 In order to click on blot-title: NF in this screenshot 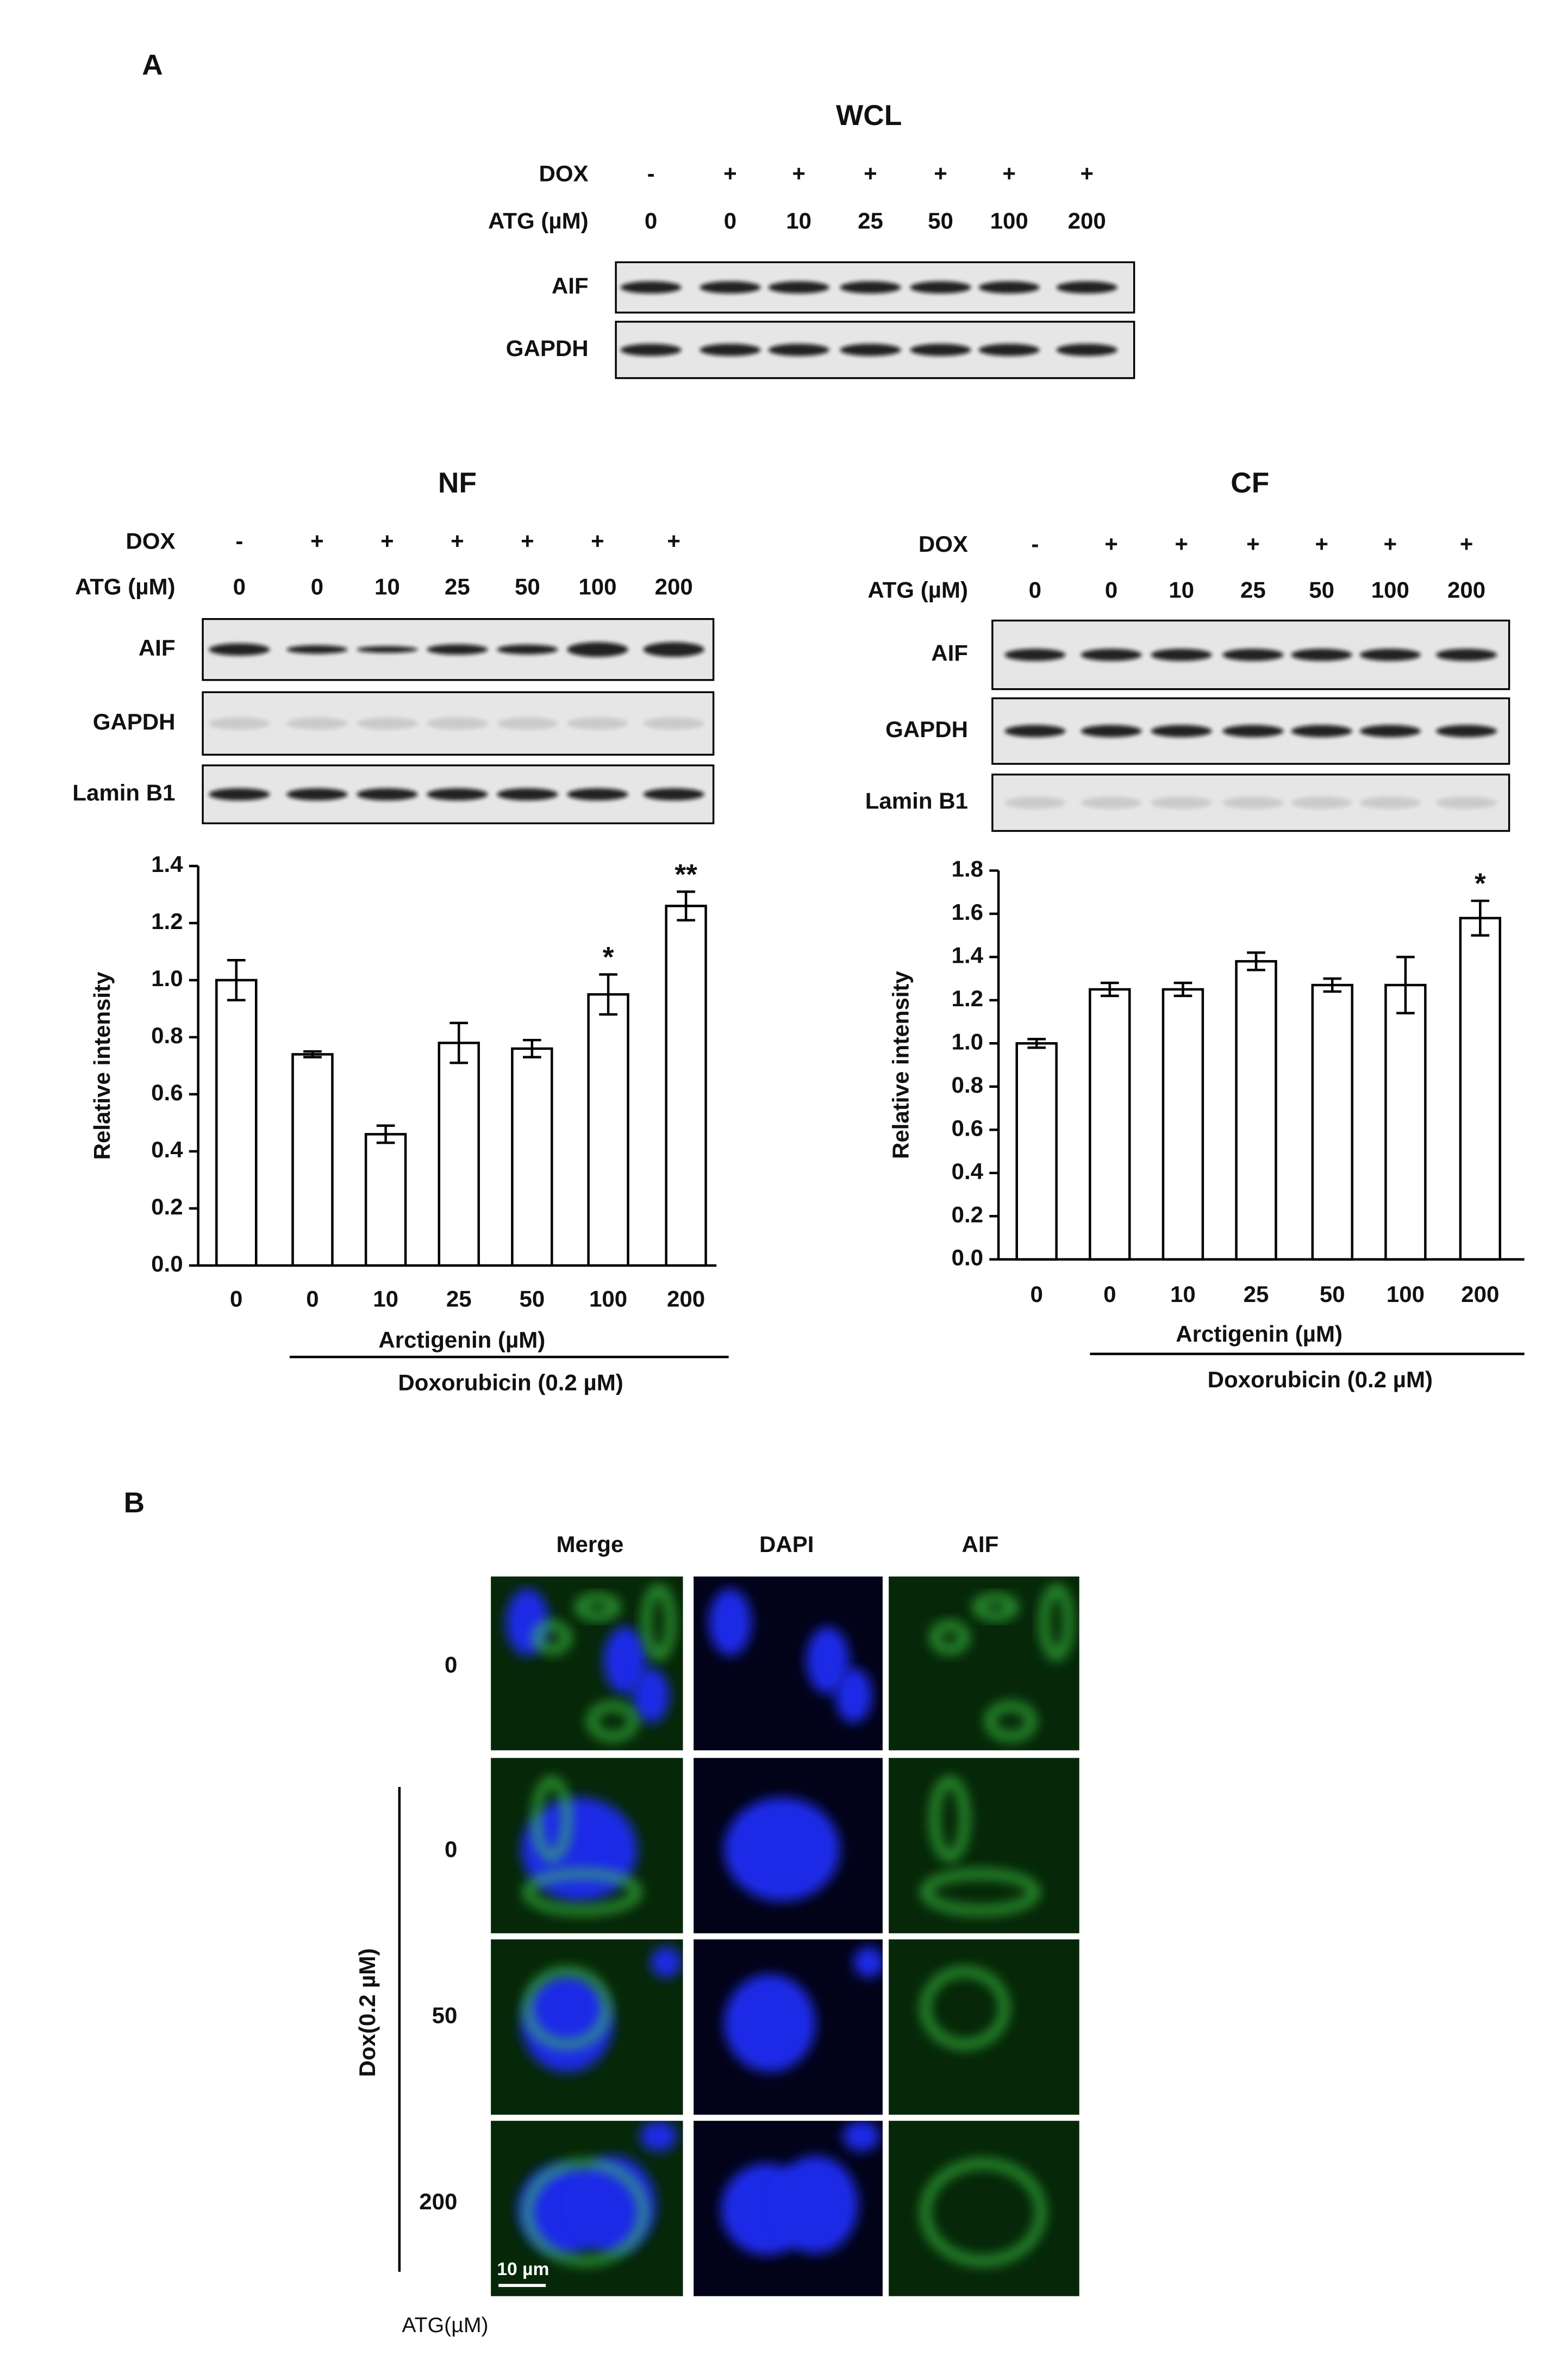, I will do `click(457, 483)`.